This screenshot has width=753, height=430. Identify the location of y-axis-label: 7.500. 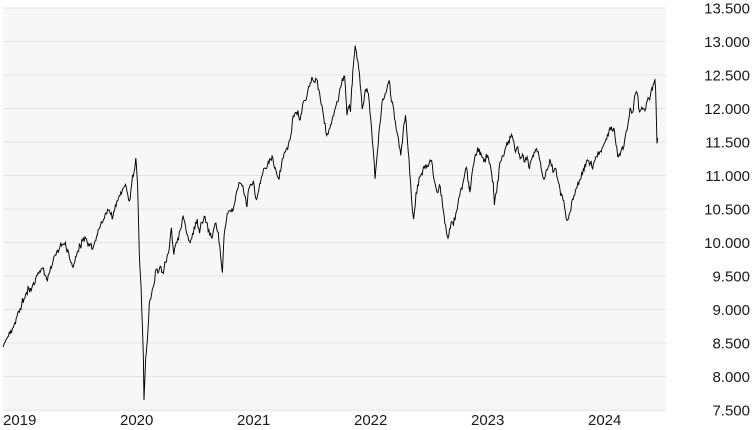
(731, 411).